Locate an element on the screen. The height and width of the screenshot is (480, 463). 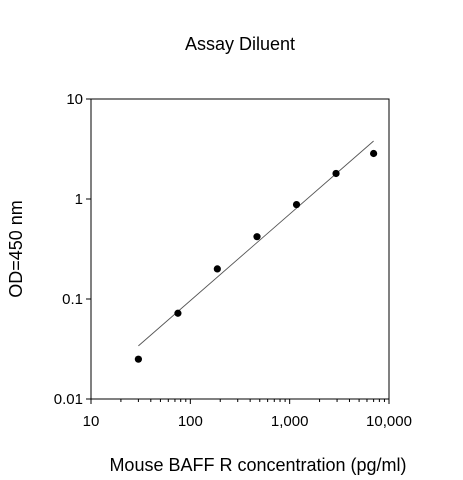
x-tick-label: 1,000 is located at coordinates (290, 421).